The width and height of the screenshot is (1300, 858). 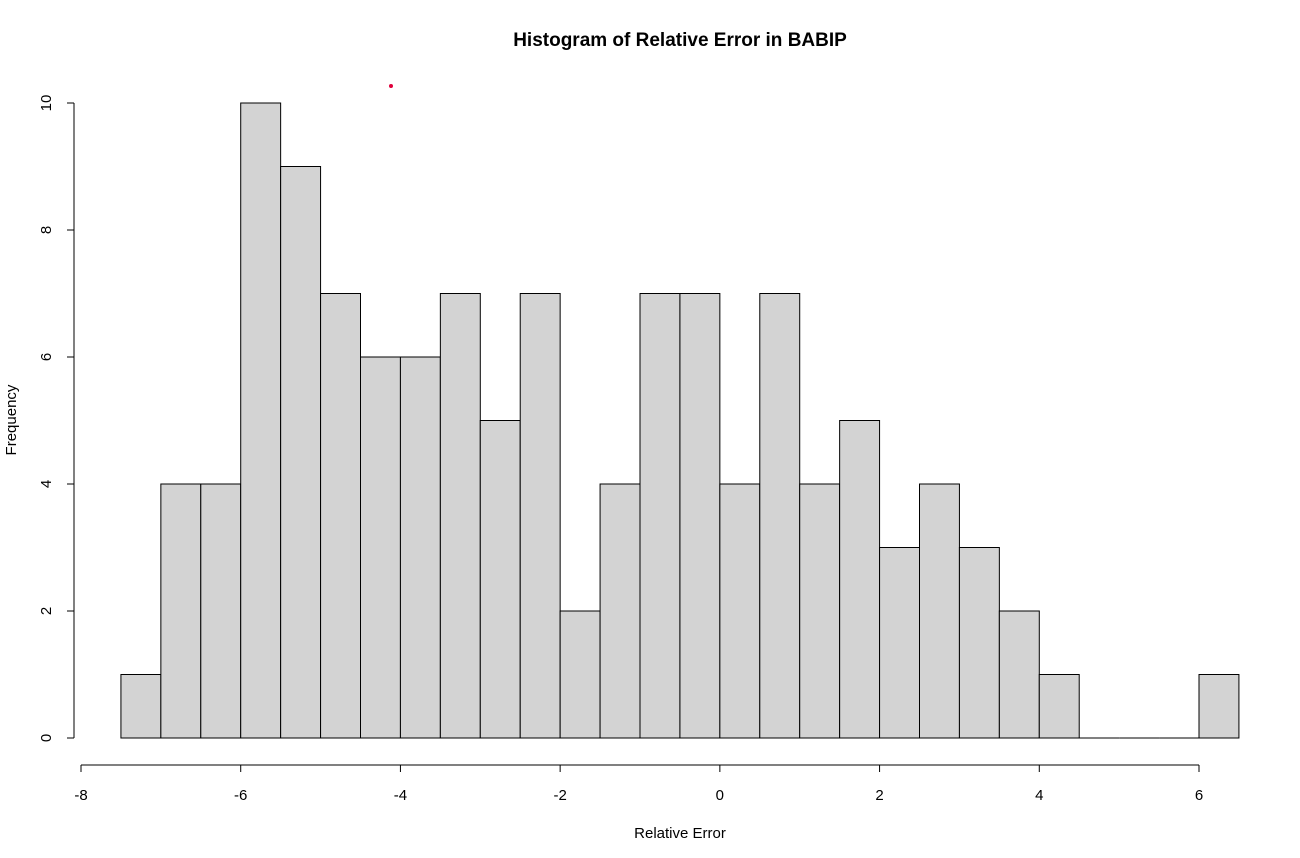 What do you see at coordinates (56, 418) in the screenshot?
I see `y-axis: 0 2 4 6 8 10` at bounding box center [56, 418].